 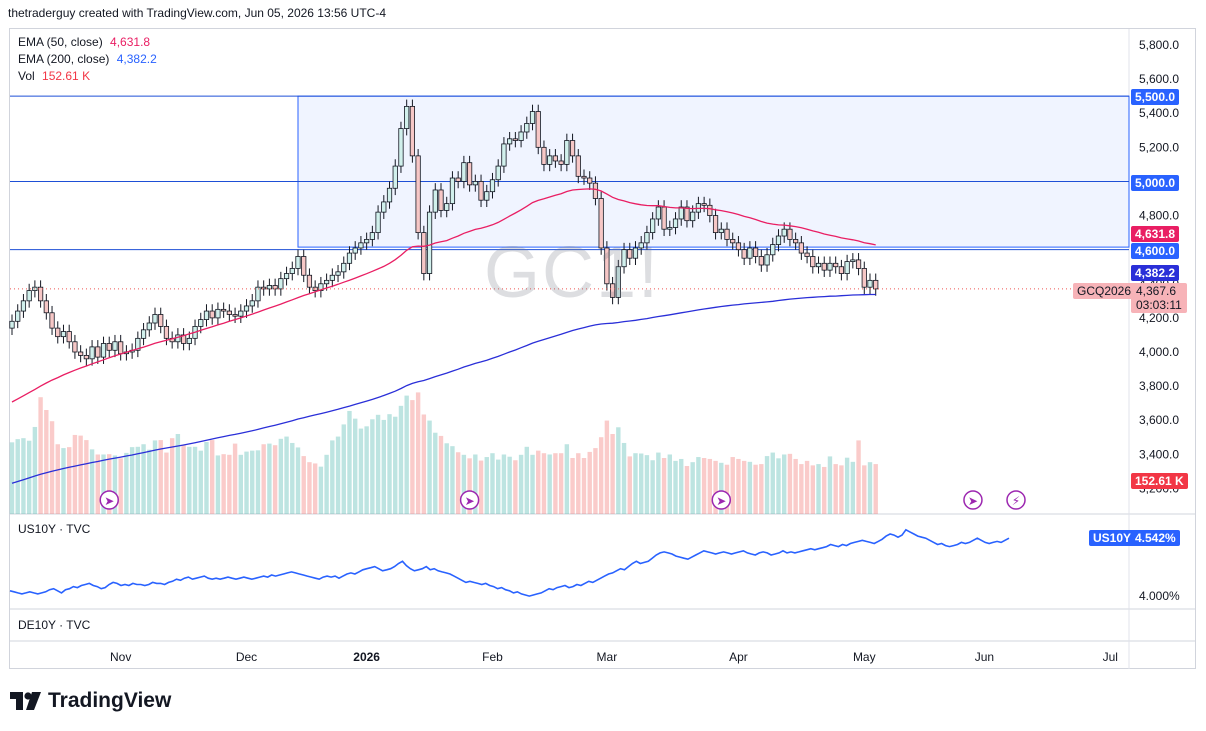 What do you see at coordinates (572, 273) in the screenshot?
I see `symbol-watermark: GC1!` at bounding box center [572, 273].